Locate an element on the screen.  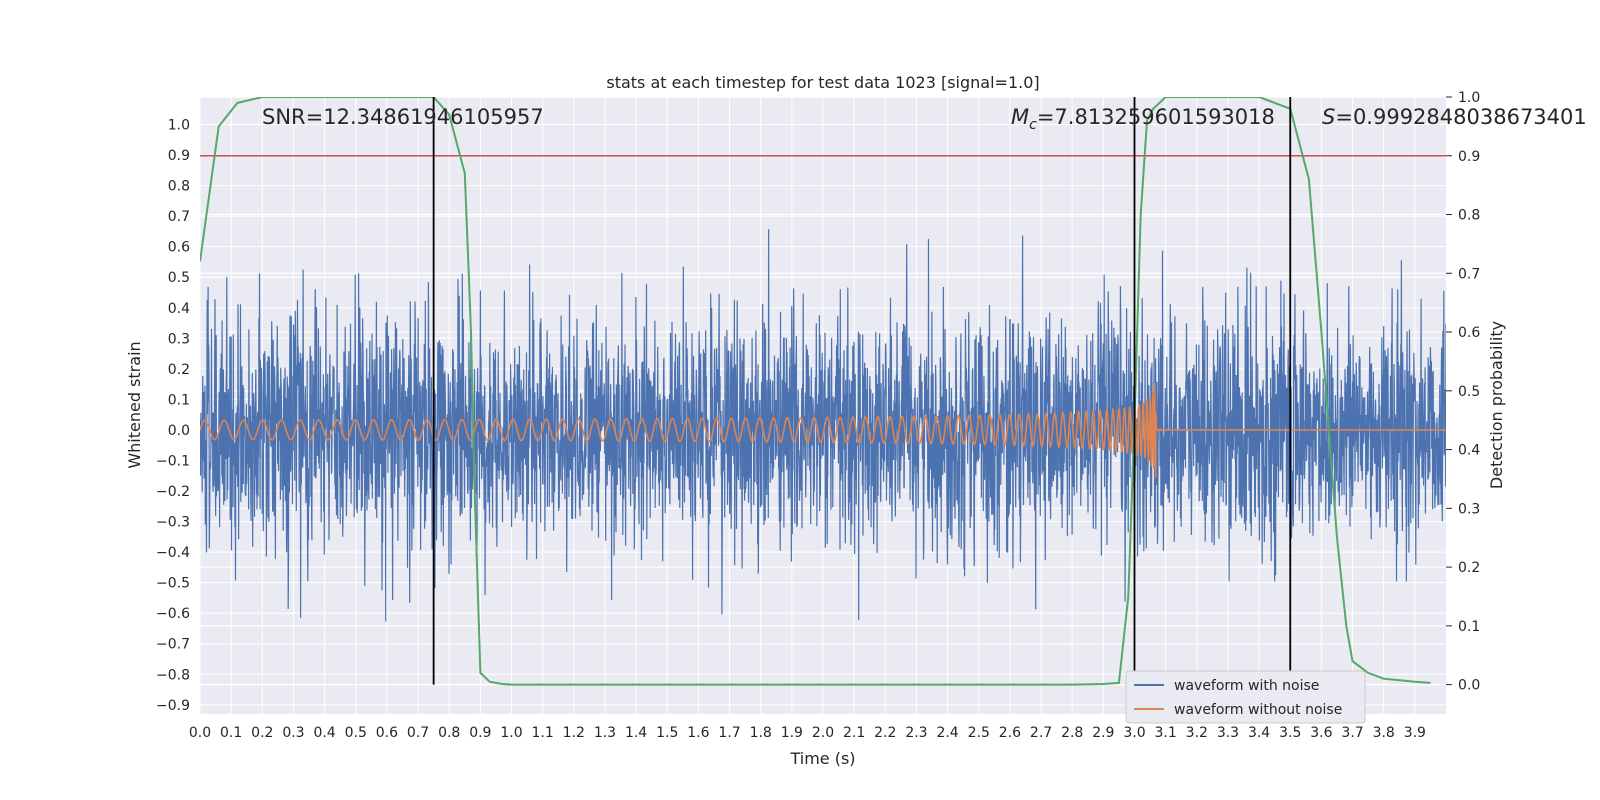
y-tick-label: −0.9 is located at coordinates (173, 706).